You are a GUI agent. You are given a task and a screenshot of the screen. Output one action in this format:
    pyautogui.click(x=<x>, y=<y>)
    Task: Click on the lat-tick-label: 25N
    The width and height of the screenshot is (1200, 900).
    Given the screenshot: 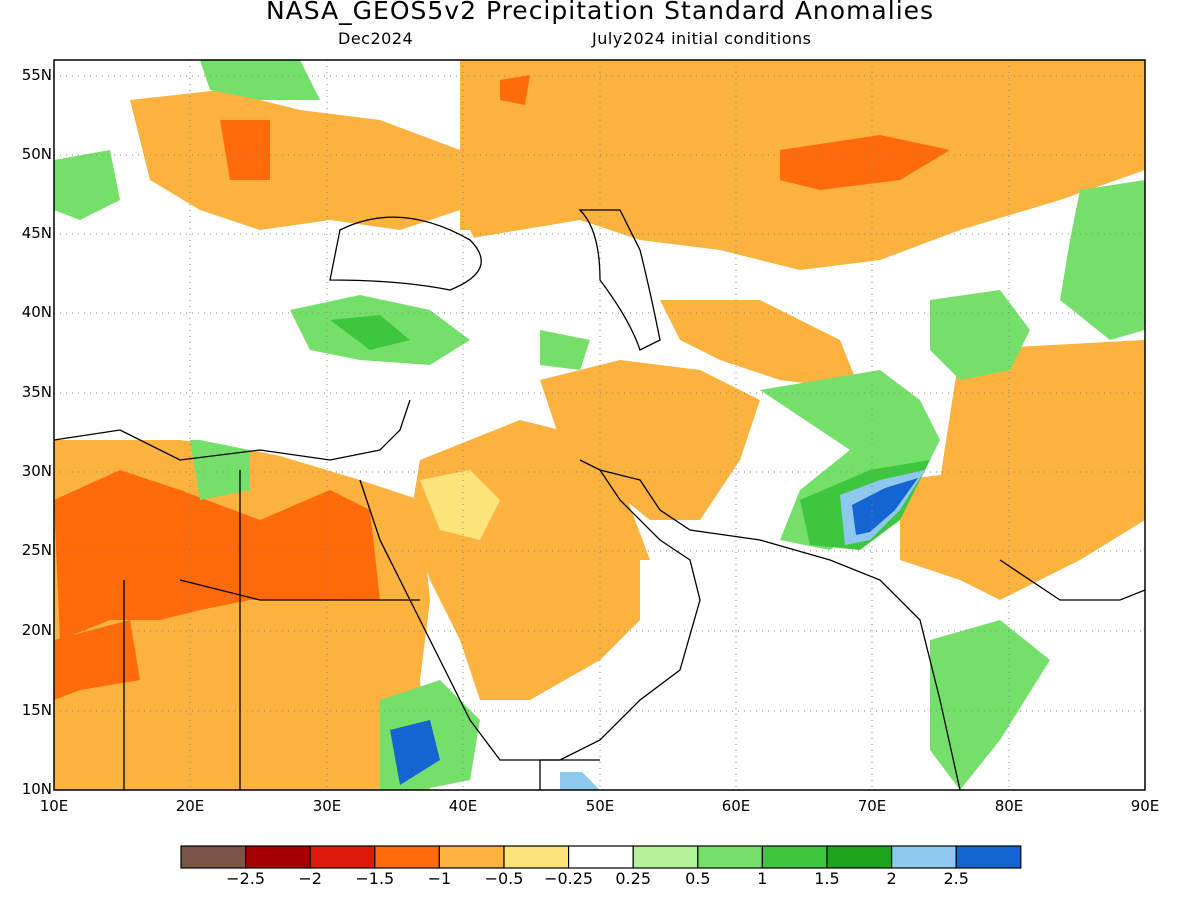 What is the action you would take?
    pyautogui.click(x=36, y=550)
    